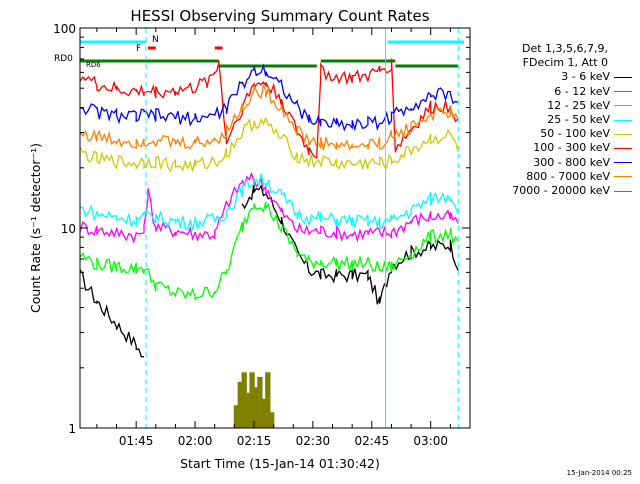 Image resolution: width=640 pixels, height=484 pixels. I want to click on x-tick-label: 02:15, so click(254, 441).